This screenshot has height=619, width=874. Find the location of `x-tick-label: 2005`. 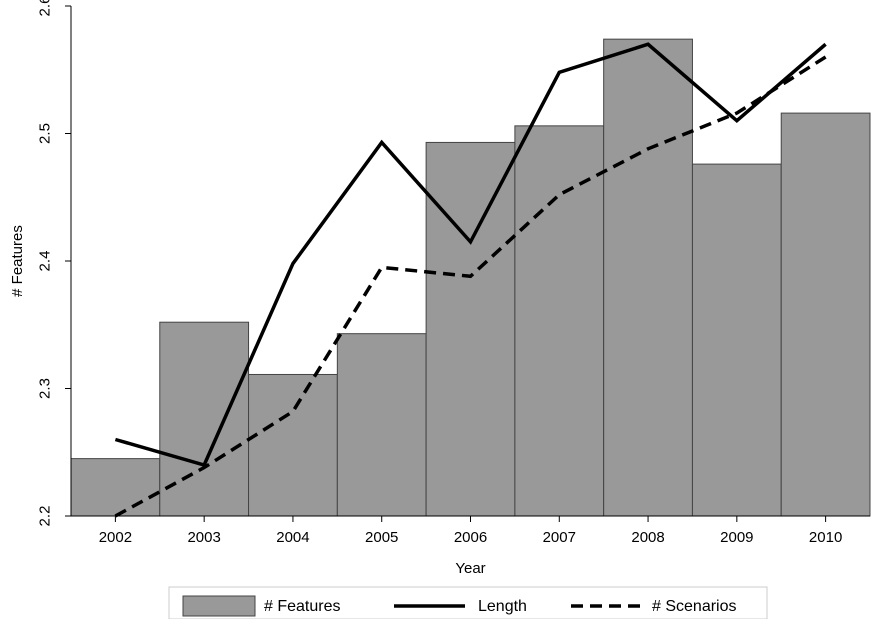

x-tick-label: 2005 is located at coordinates (381, 537).